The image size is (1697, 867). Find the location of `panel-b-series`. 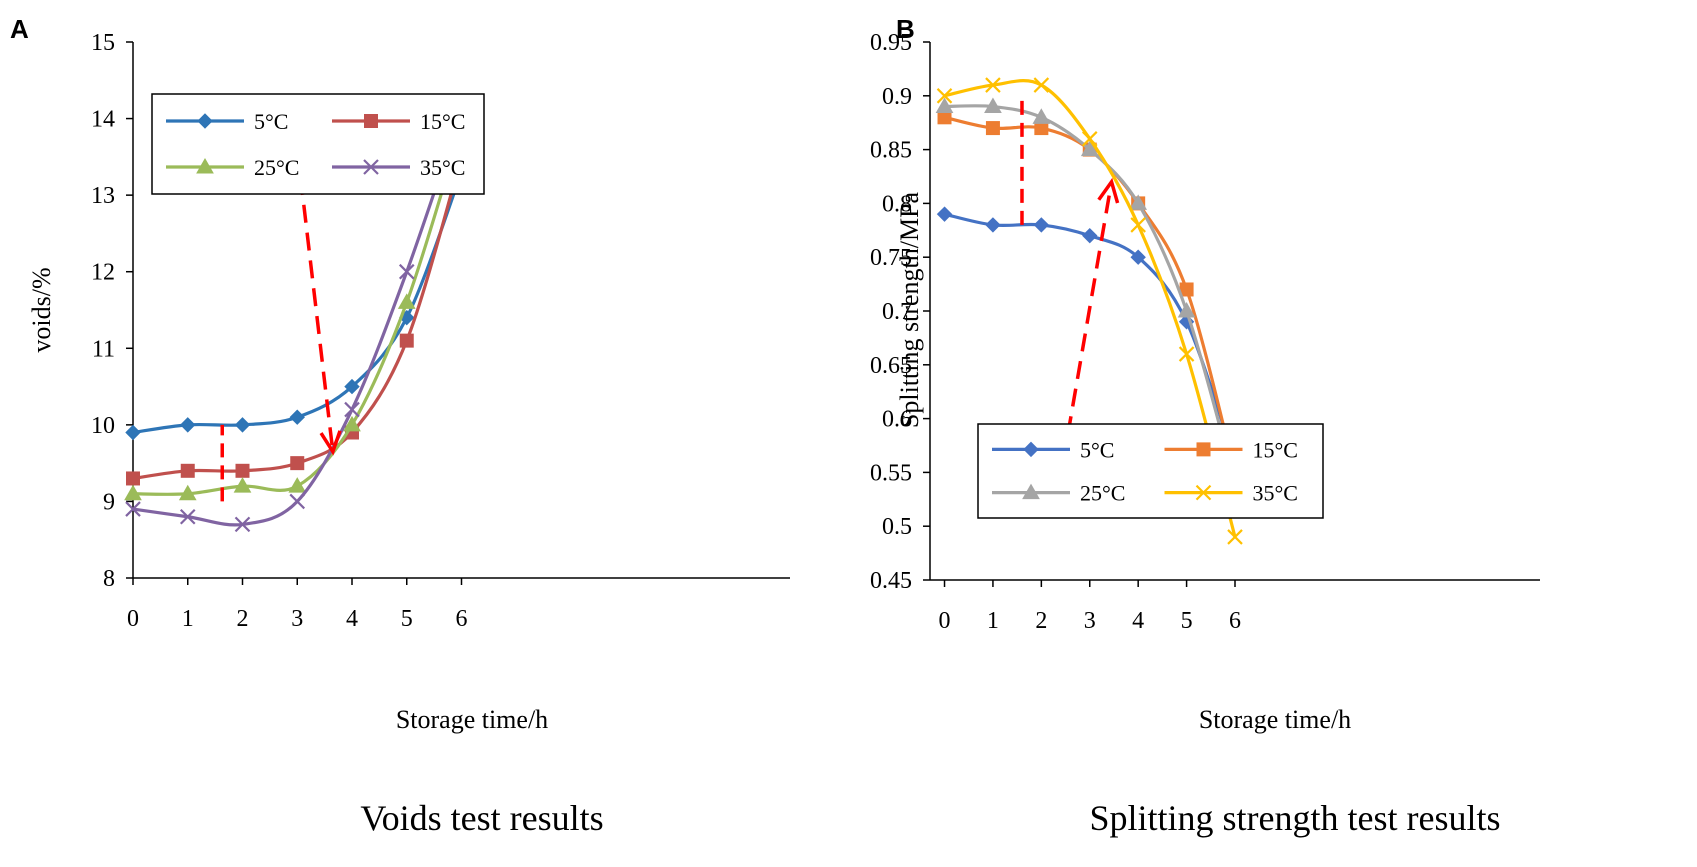

panel-b-series is located at coordinates (1089, 311).